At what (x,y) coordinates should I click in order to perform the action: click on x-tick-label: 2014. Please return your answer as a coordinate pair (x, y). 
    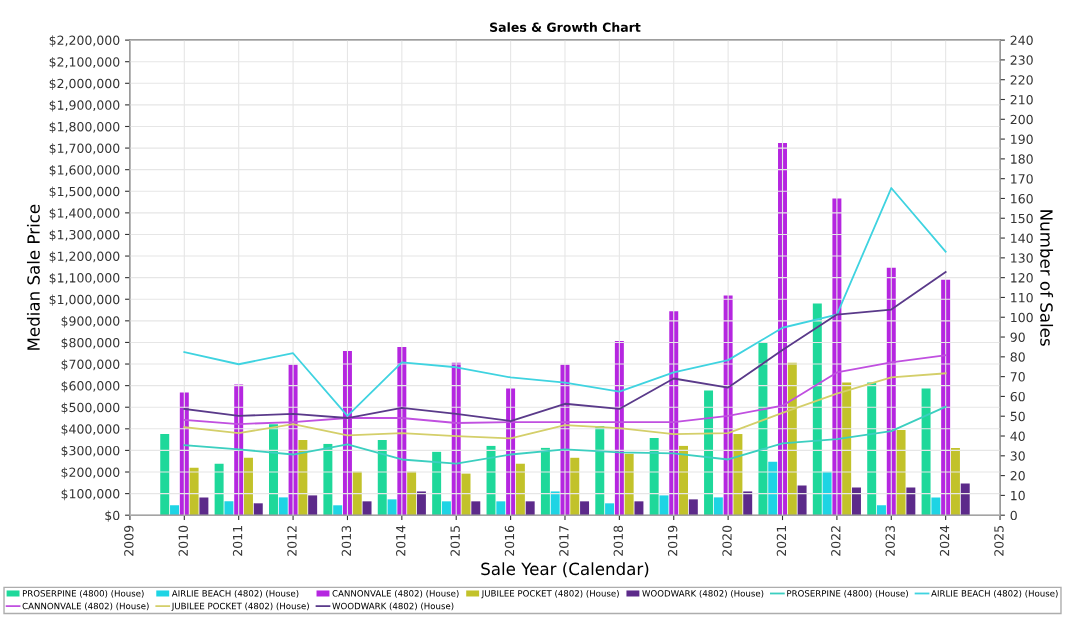
    Looking at the image, I should click on (401, 540).